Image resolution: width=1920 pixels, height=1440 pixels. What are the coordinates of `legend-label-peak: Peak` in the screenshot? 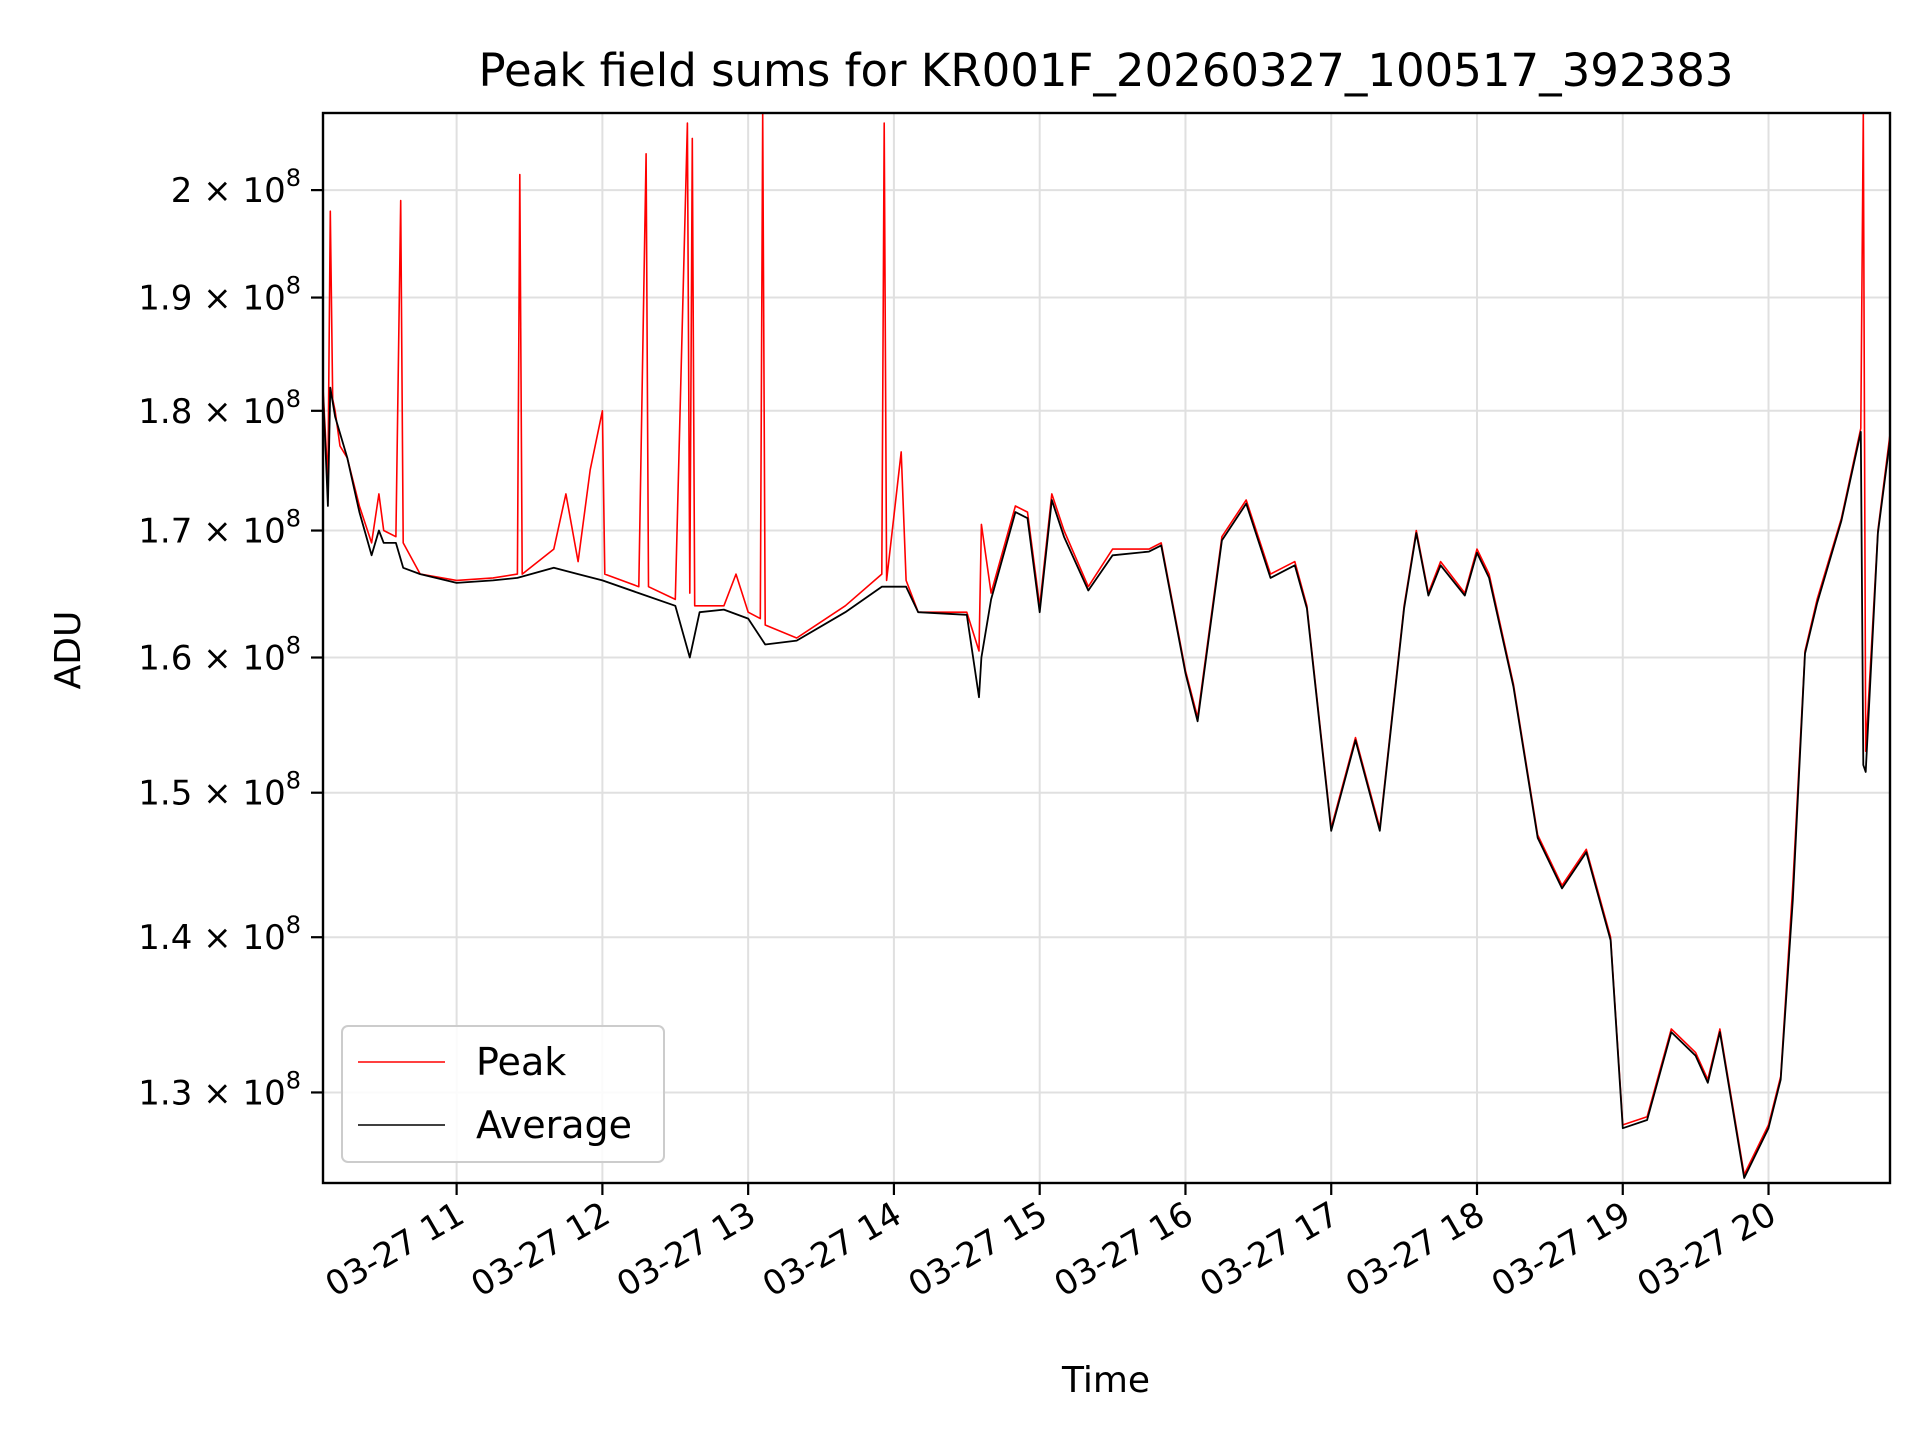 It's located at (521, 1062).